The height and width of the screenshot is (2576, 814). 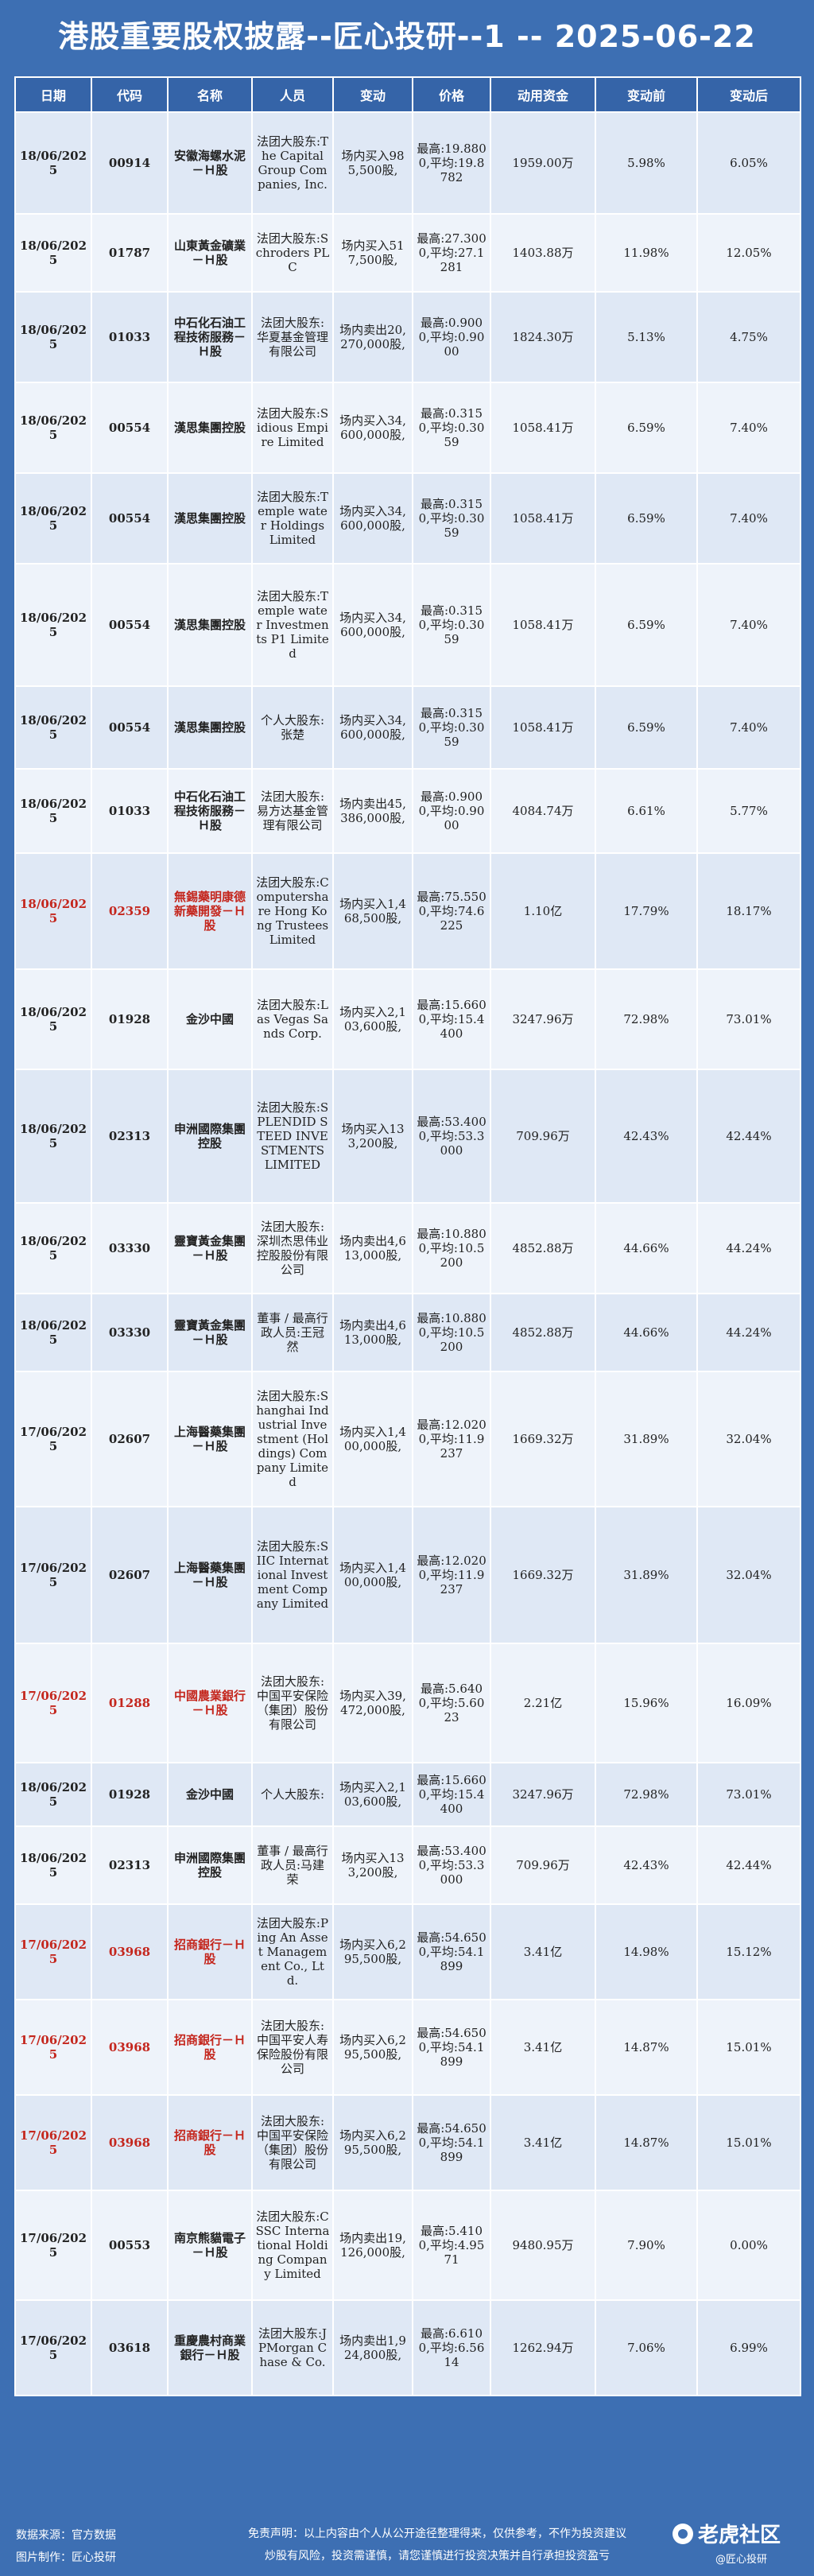 What do you see at coordinates (372, 2246) in the screenshot?
I see `cell-change: 场内卖出19,126,000股,` at bounding box center [372, 2246].